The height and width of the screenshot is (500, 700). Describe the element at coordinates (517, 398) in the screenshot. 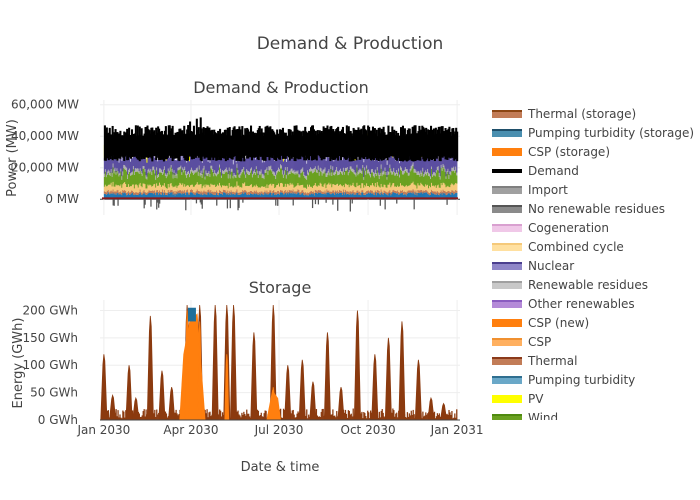

I see `legend-item: PV` at that location.